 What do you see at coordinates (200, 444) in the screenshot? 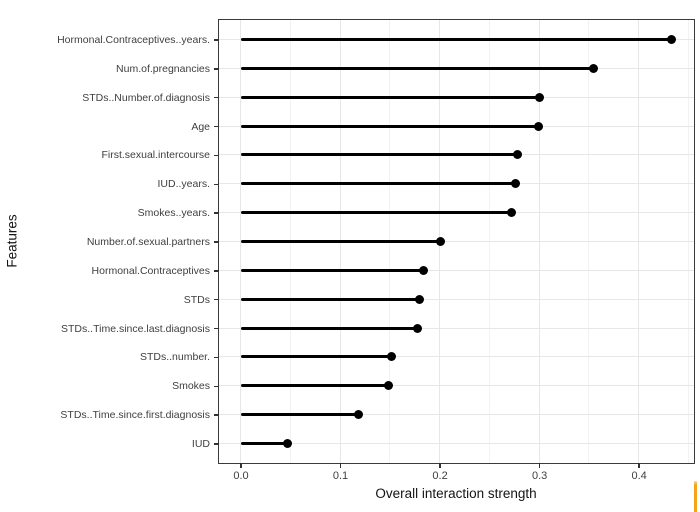
I see `y-tick-label: IUD` at bounding box center [200, 444].